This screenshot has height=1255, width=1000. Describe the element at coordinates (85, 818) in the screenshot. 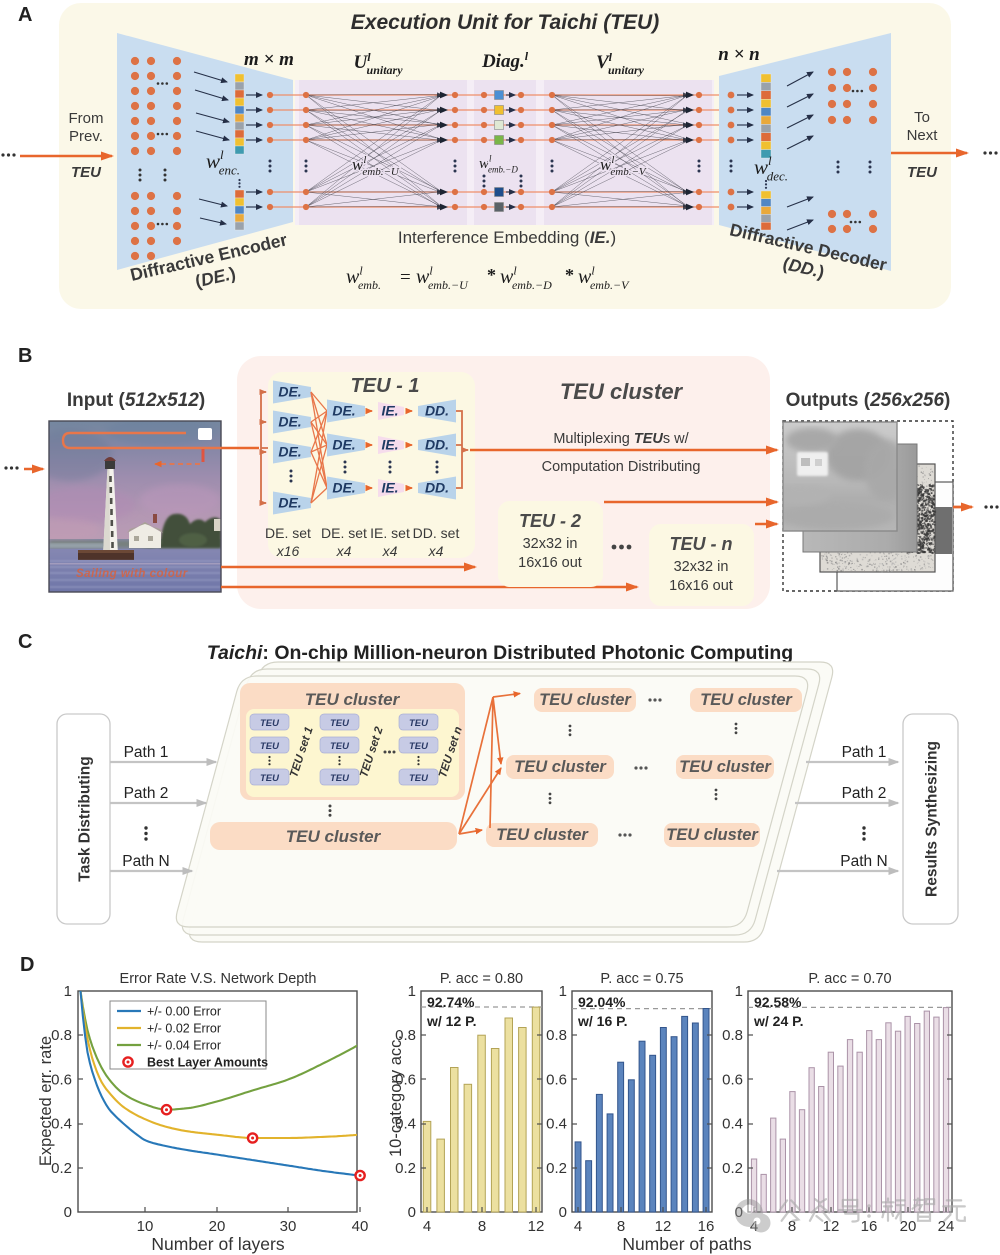

I see `svg-text: Task Distributing` at that location.